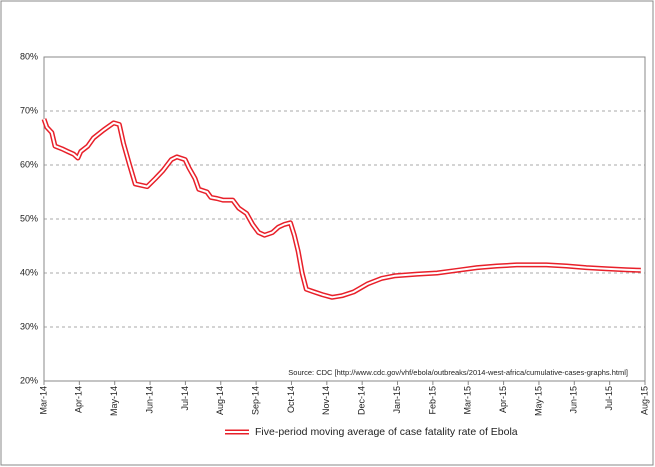 The height and width of the screenshot is (467, 655). Describe the element at coordinates (220, 400) in the screenshot. I see `x-tick-label: Aug-14` at that location.